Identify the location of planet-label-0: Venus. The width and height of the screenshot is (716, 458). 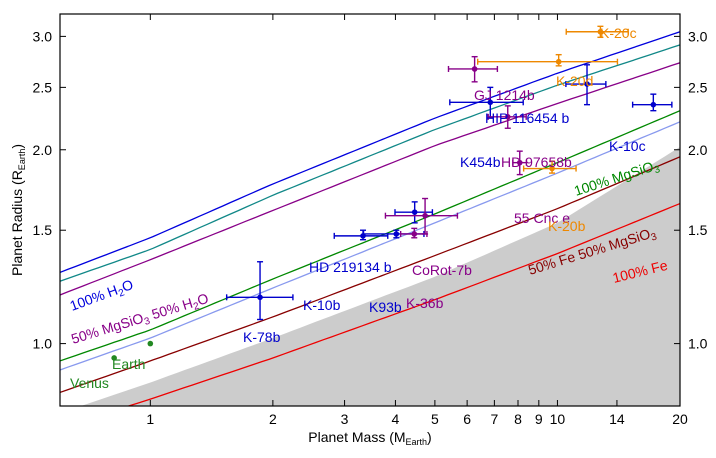
(89, 383).